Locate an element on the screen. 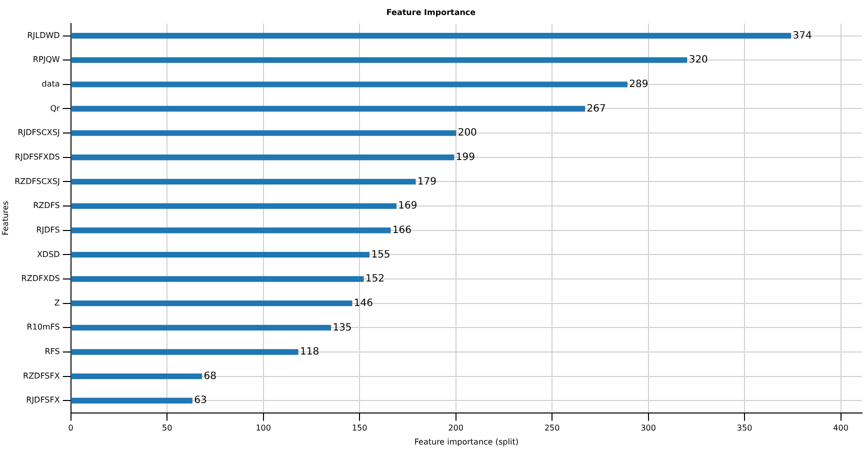 The height and width of the screenshot is (450, 865). data-label: 68 is located at coordinates (210, 376).